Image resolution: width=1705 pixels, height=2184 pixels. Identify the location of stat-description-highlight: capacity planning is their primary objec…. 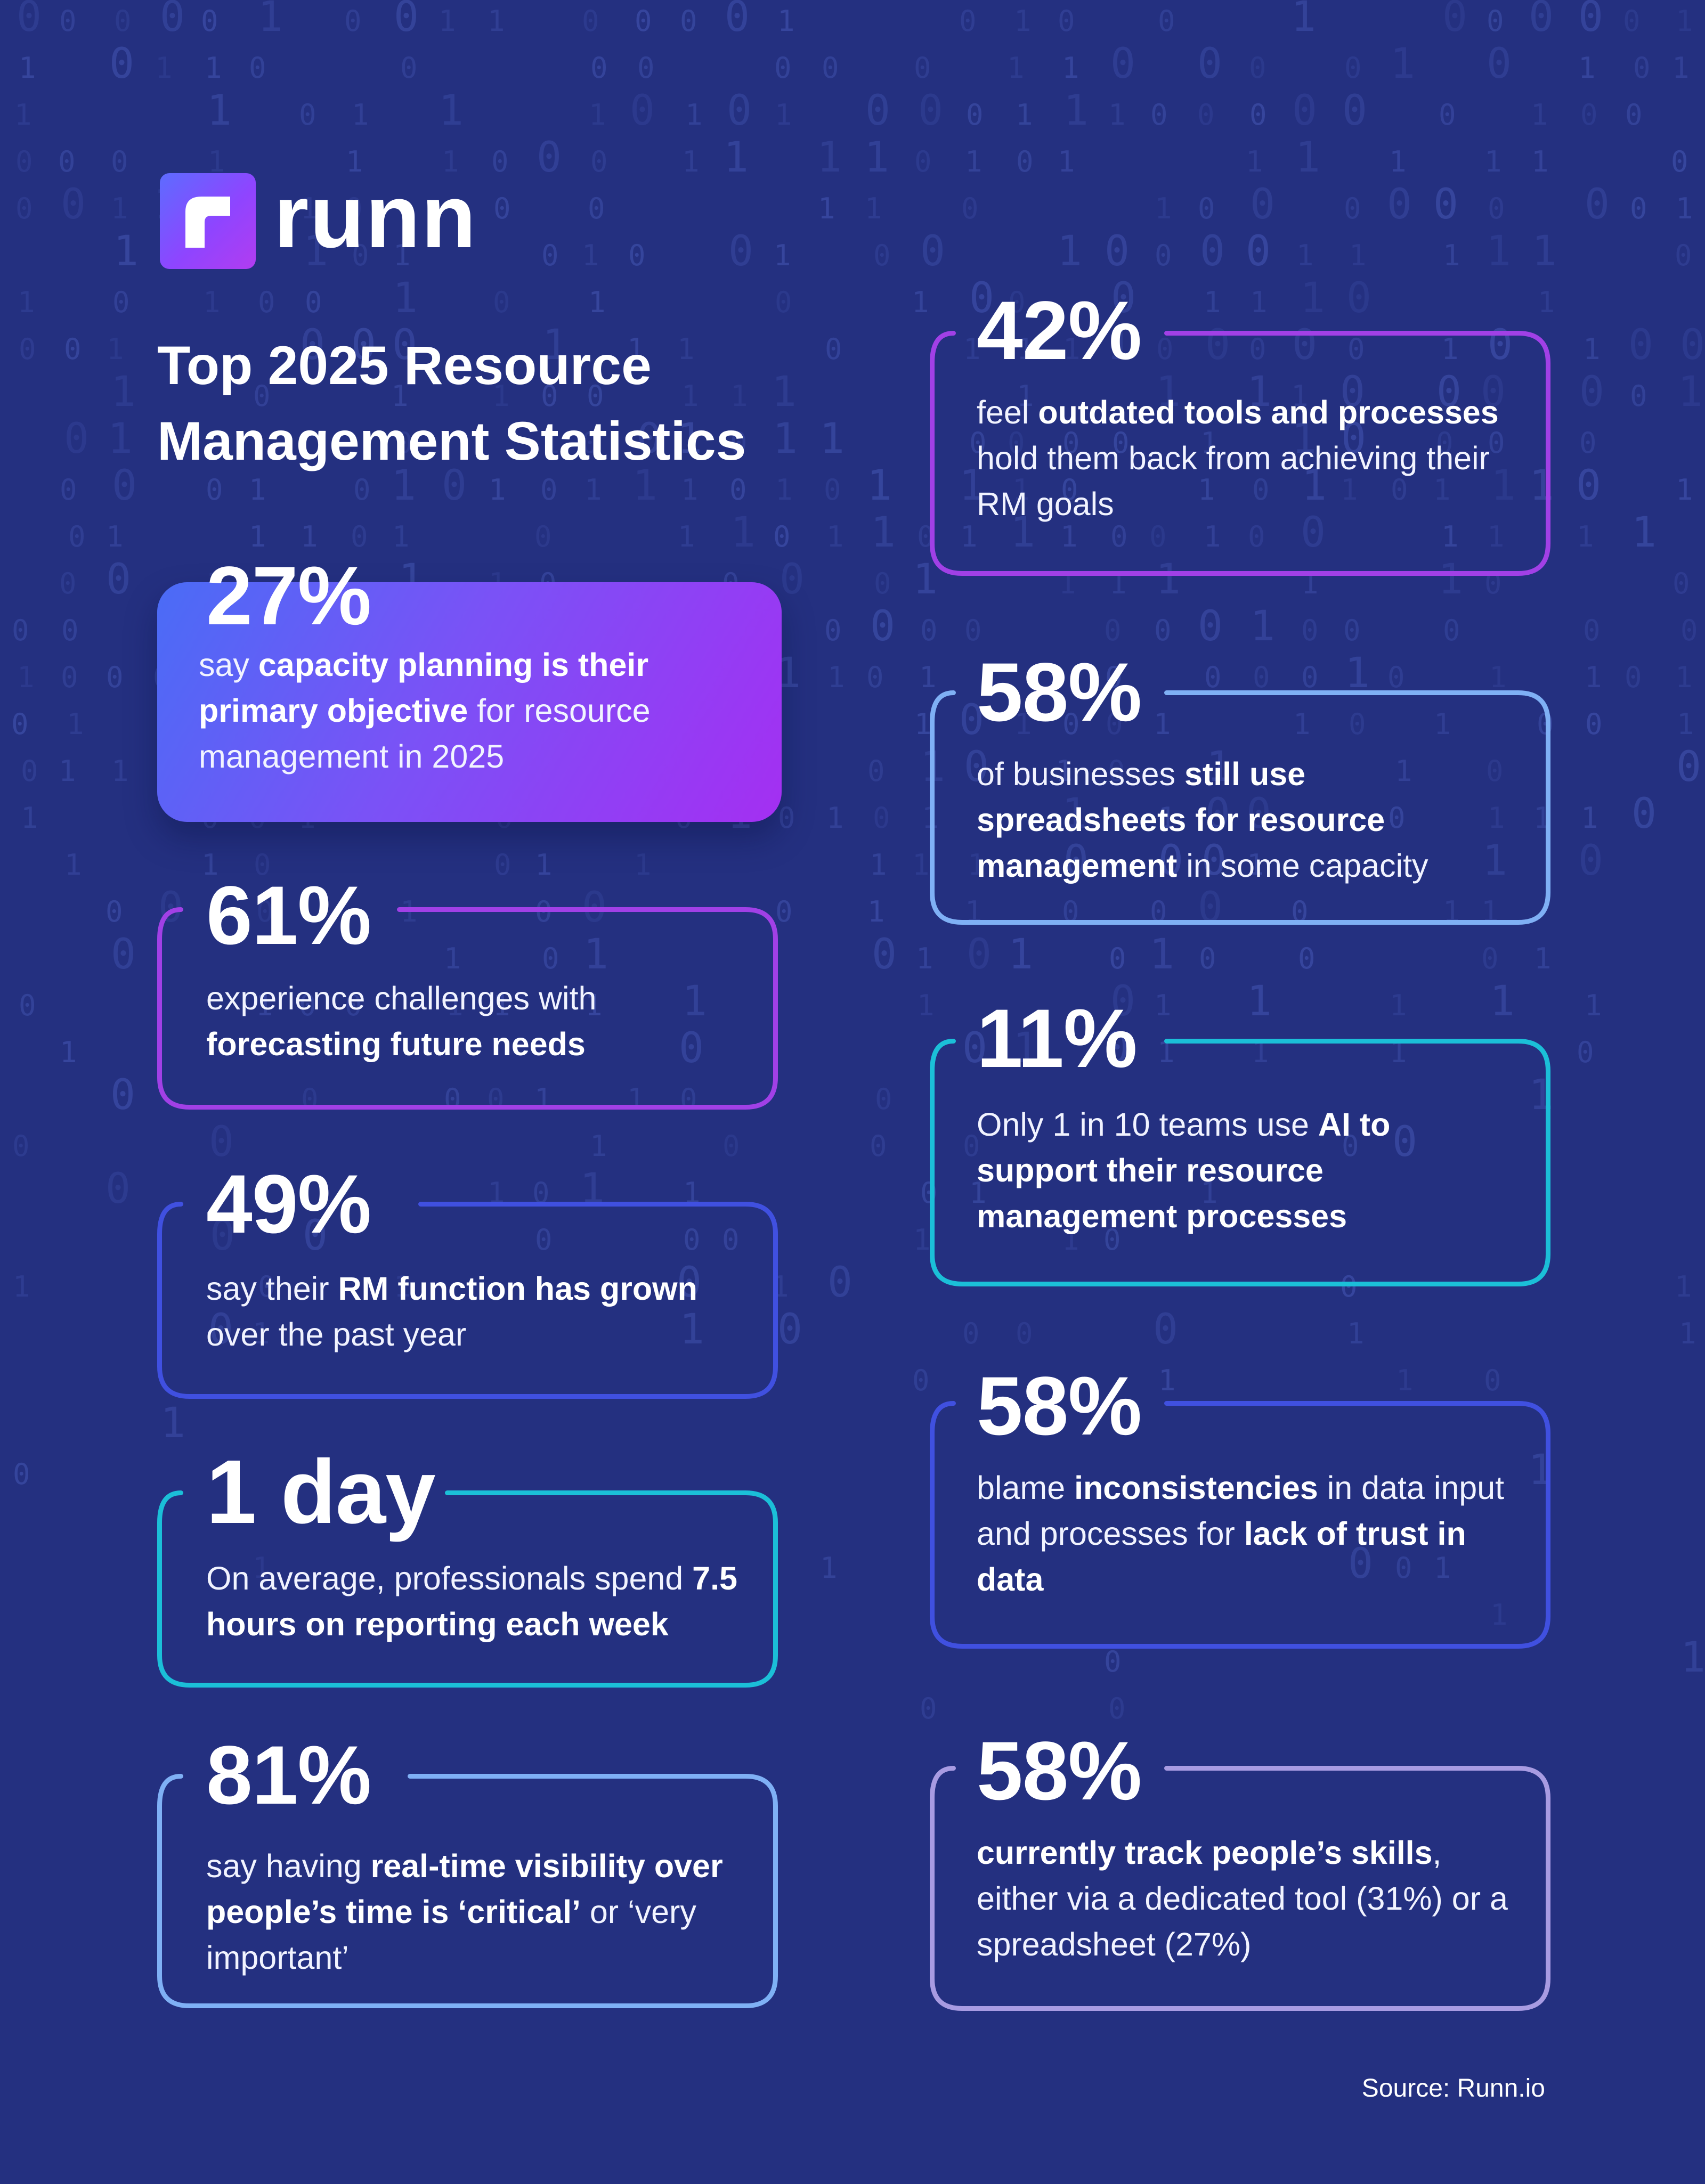
(424, 688).